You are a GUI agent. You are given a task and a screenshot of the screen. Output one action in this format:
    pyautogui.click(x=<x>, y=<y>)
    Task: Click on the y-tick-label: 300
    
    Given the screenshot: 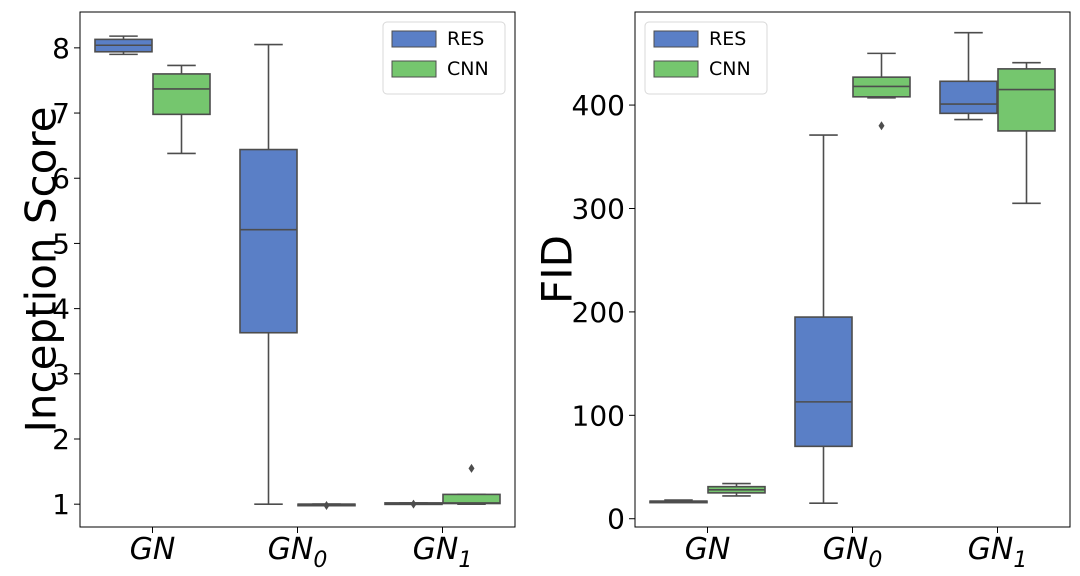 What is the action you would take?
    pyautogui.click(x=598, y=208)
    